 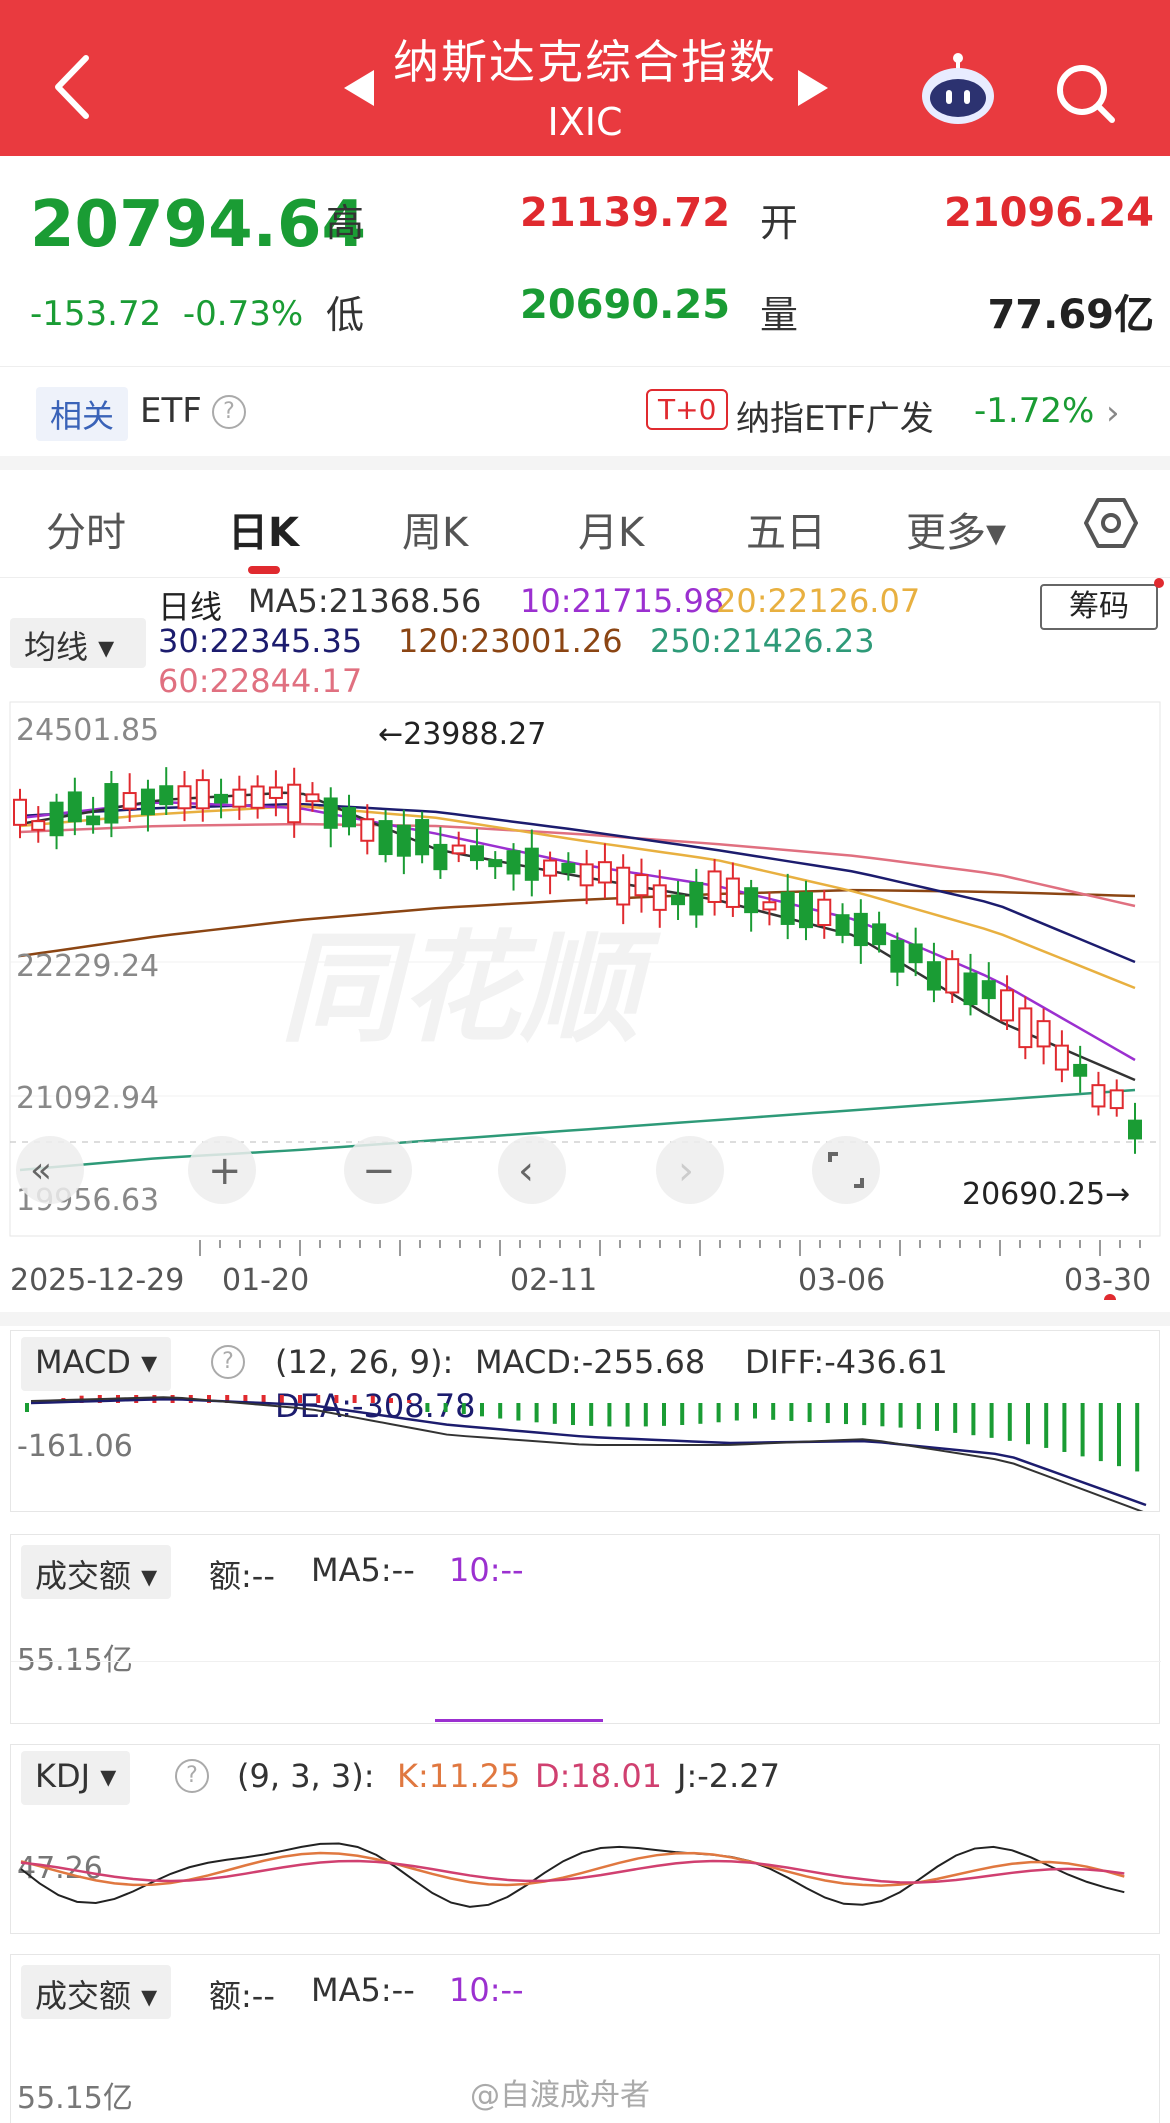 I want to click on fullscreen-icon, so click(x=846, y=1170).